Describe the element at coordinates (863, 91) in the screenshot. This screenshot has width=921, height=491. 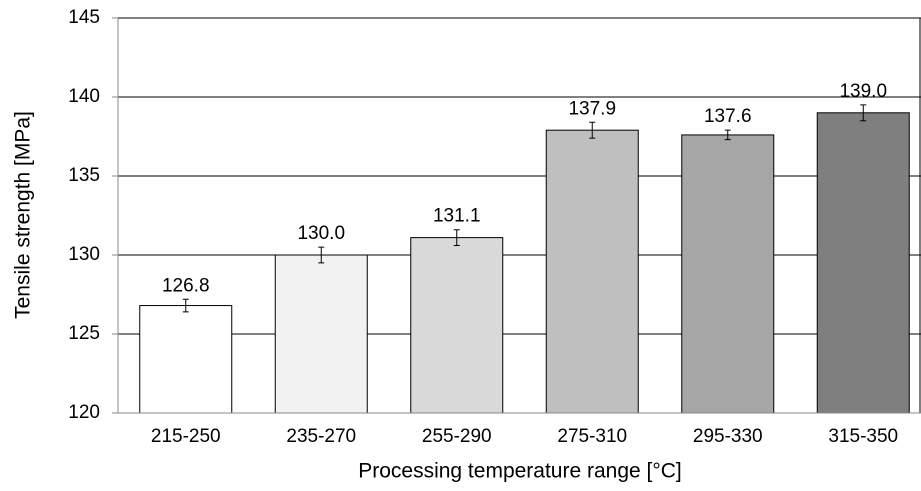
I see `value-label: 139.0` at that location.